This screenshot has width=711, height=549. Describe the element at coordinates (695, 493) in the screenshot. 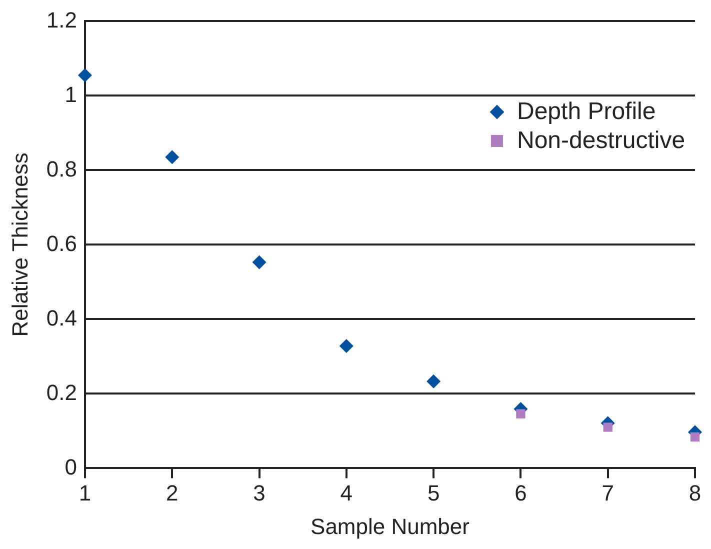

I see `x-tick-label: 8` at that location.